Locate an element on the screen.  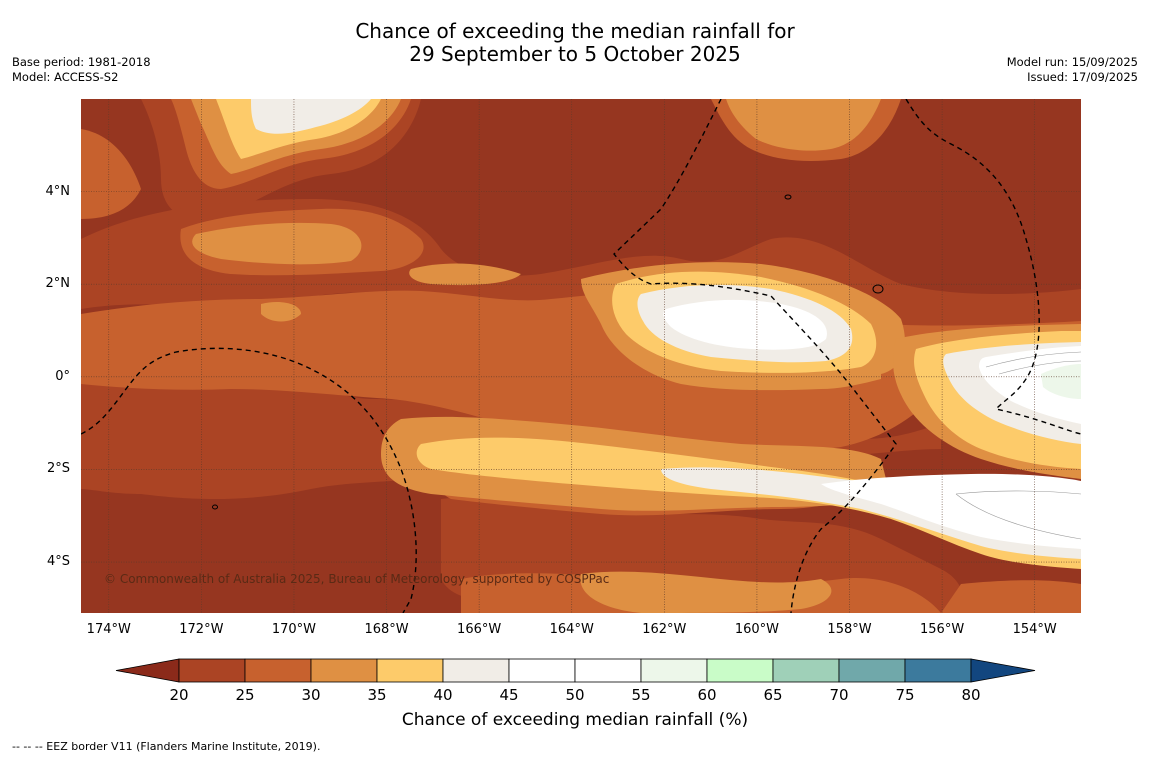
colorbar-tick-label: 50 is located at coordinates (574, 695).